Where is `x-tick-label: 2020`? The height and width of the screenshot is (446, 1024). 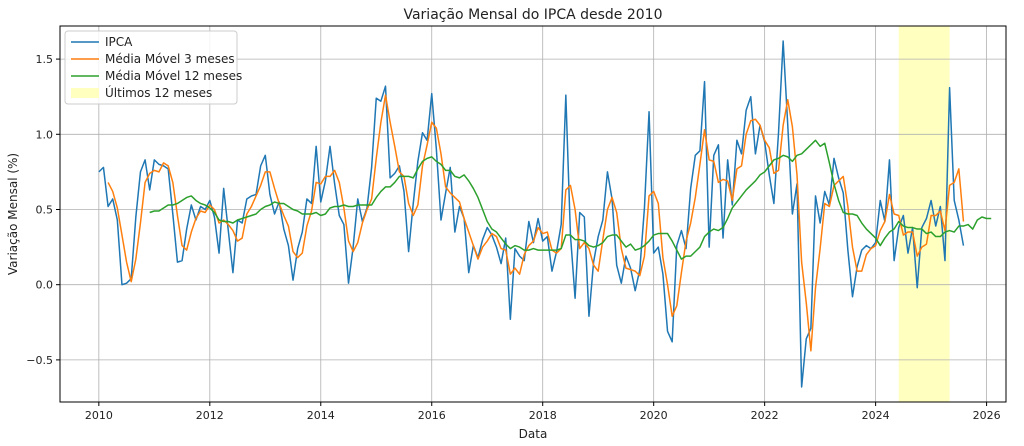
x-tick-label: 2020 is located at coordinates (654, 415).